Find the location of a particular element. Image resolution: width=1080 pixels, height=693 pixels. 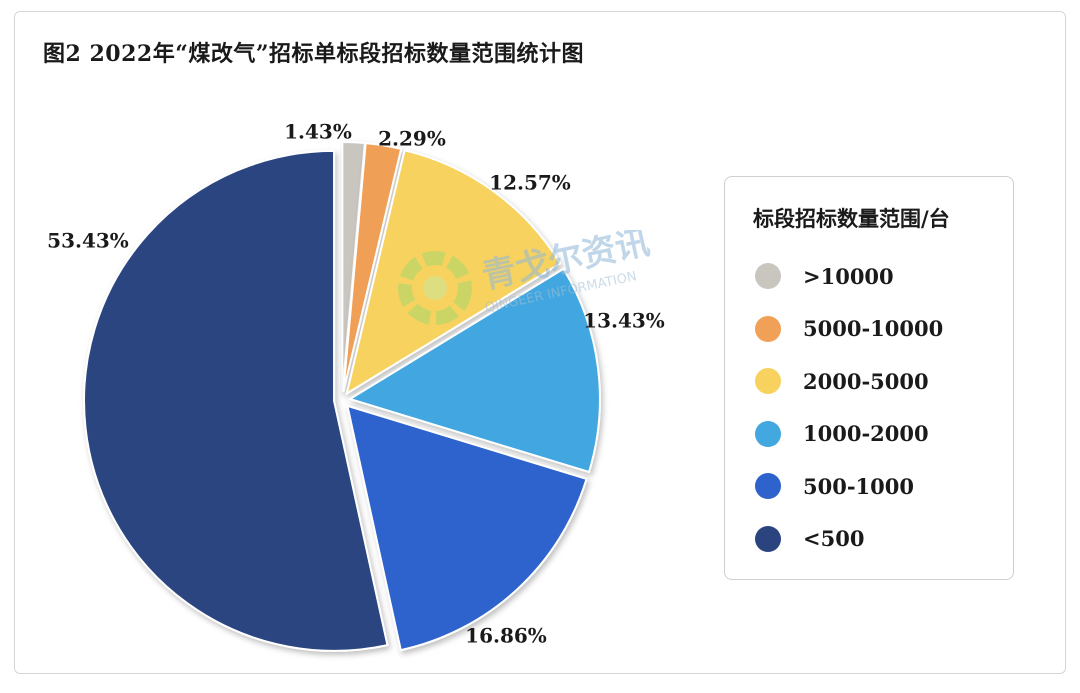

legend-label: 2000-5000 is located at coordinates (866, 381).